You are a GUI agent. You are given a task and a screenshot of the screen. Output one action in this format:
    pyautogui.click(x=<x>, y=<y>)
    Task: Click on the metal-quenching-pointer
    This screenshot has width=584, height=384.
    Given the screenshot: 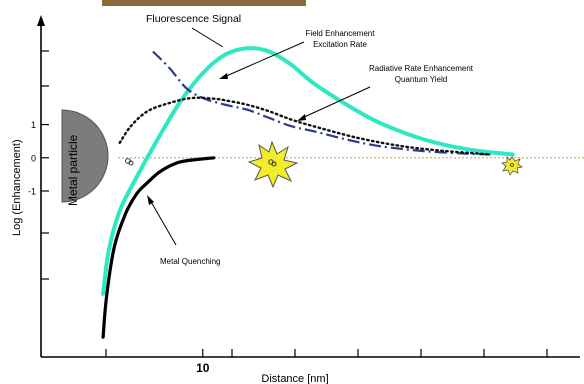 What is the action you would take?
    pyautogui.click(x=163, y=222)
    